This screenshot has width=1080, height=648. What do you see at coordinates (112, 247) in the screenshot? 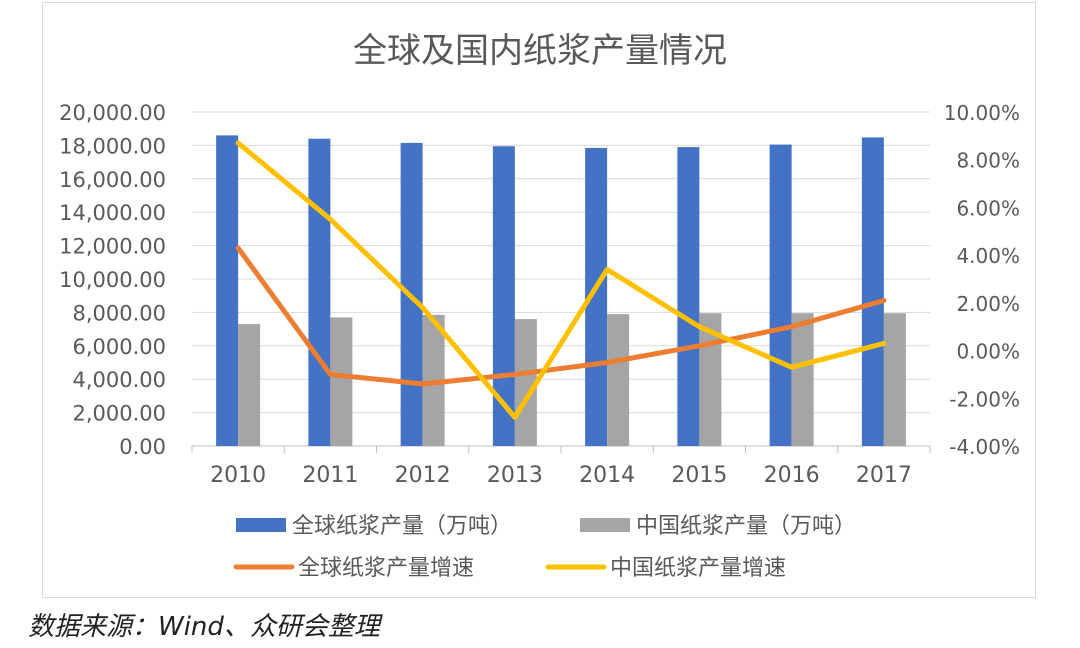
I see `y-left-tick-label: 12,000.00` at bounding box center [112, 247].